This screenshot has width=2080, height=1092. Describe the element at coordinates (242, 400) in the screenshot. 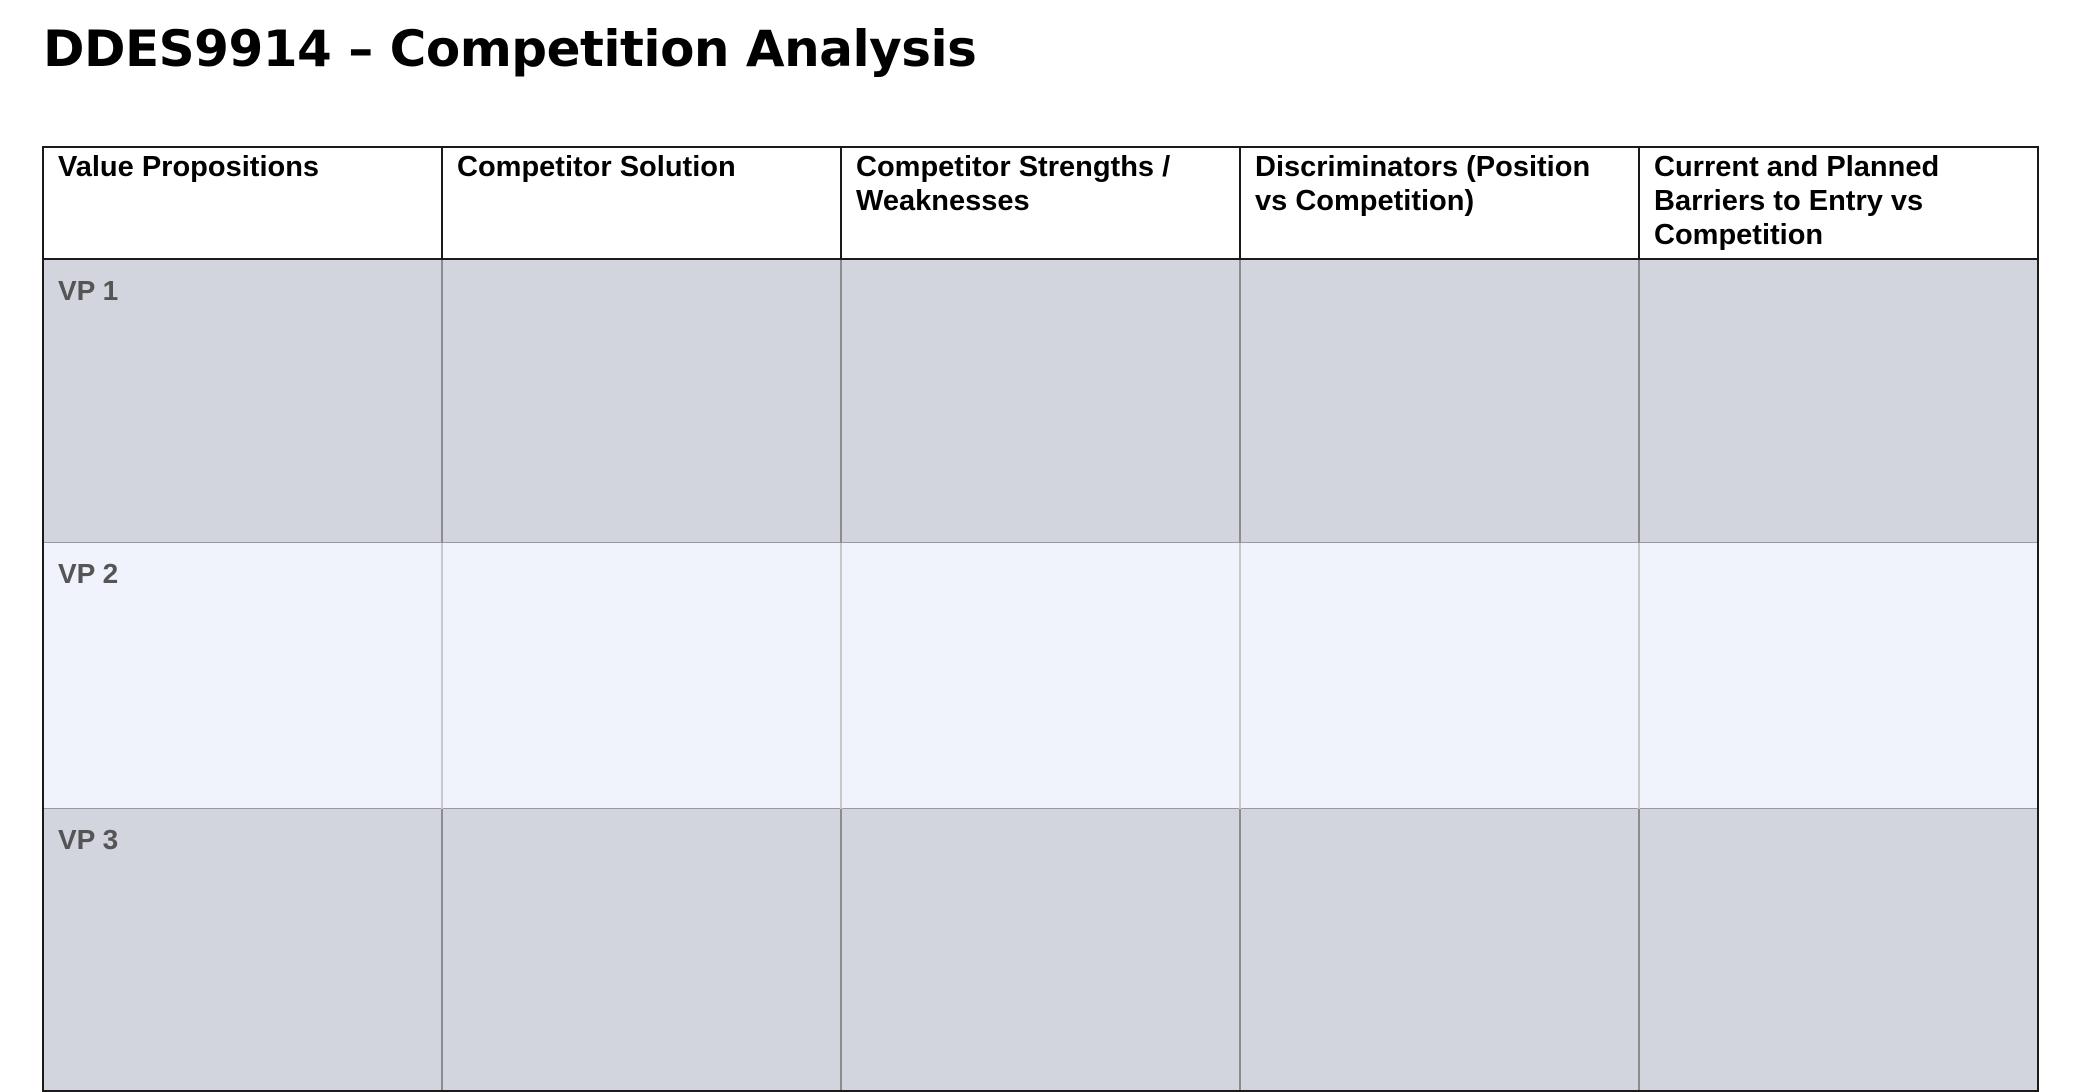

I see `vp-label-cell: VP 1` at that location.